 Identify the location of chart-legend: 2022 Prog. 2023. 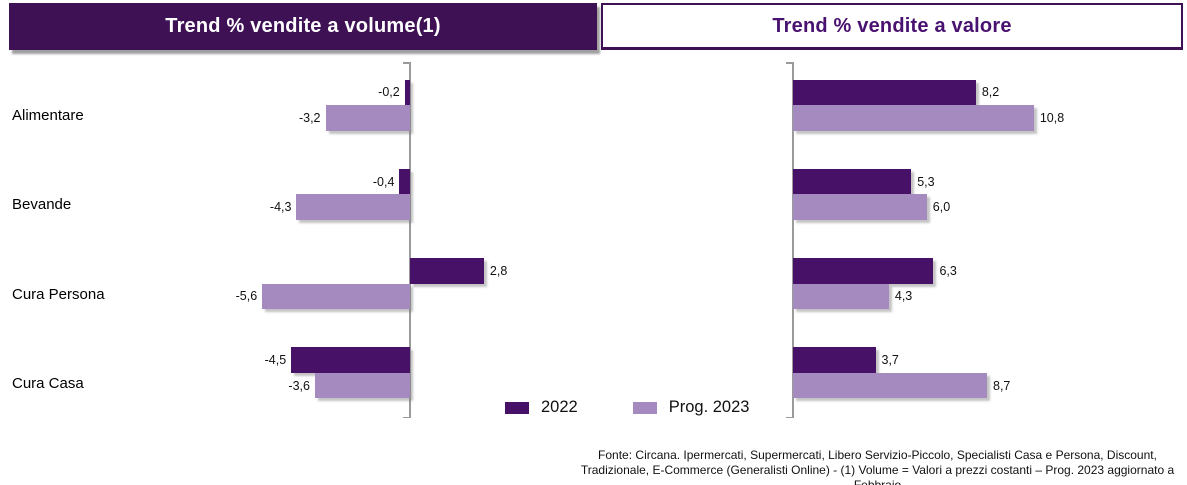
(627, 407).